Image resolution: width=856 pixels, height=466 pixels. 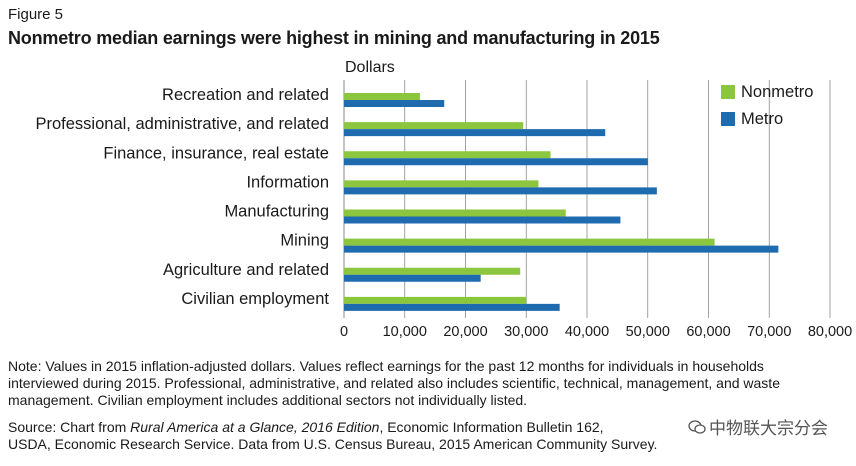 I want to click on category-label: Mining, so click(x=304, y=241).